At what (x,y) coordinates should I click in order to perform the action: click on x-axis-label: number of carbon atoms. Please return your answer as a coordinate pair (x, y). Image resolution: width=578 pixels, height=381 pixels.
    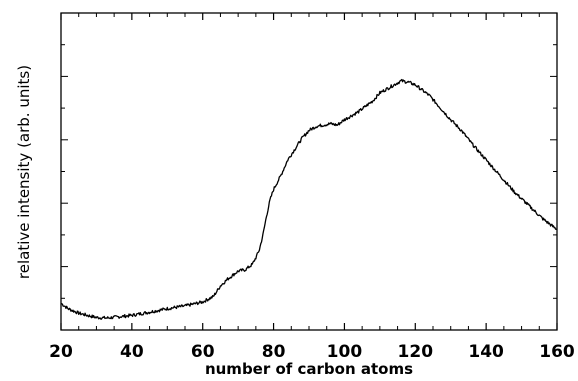
    Looking at the image, I should click on (309, 369).